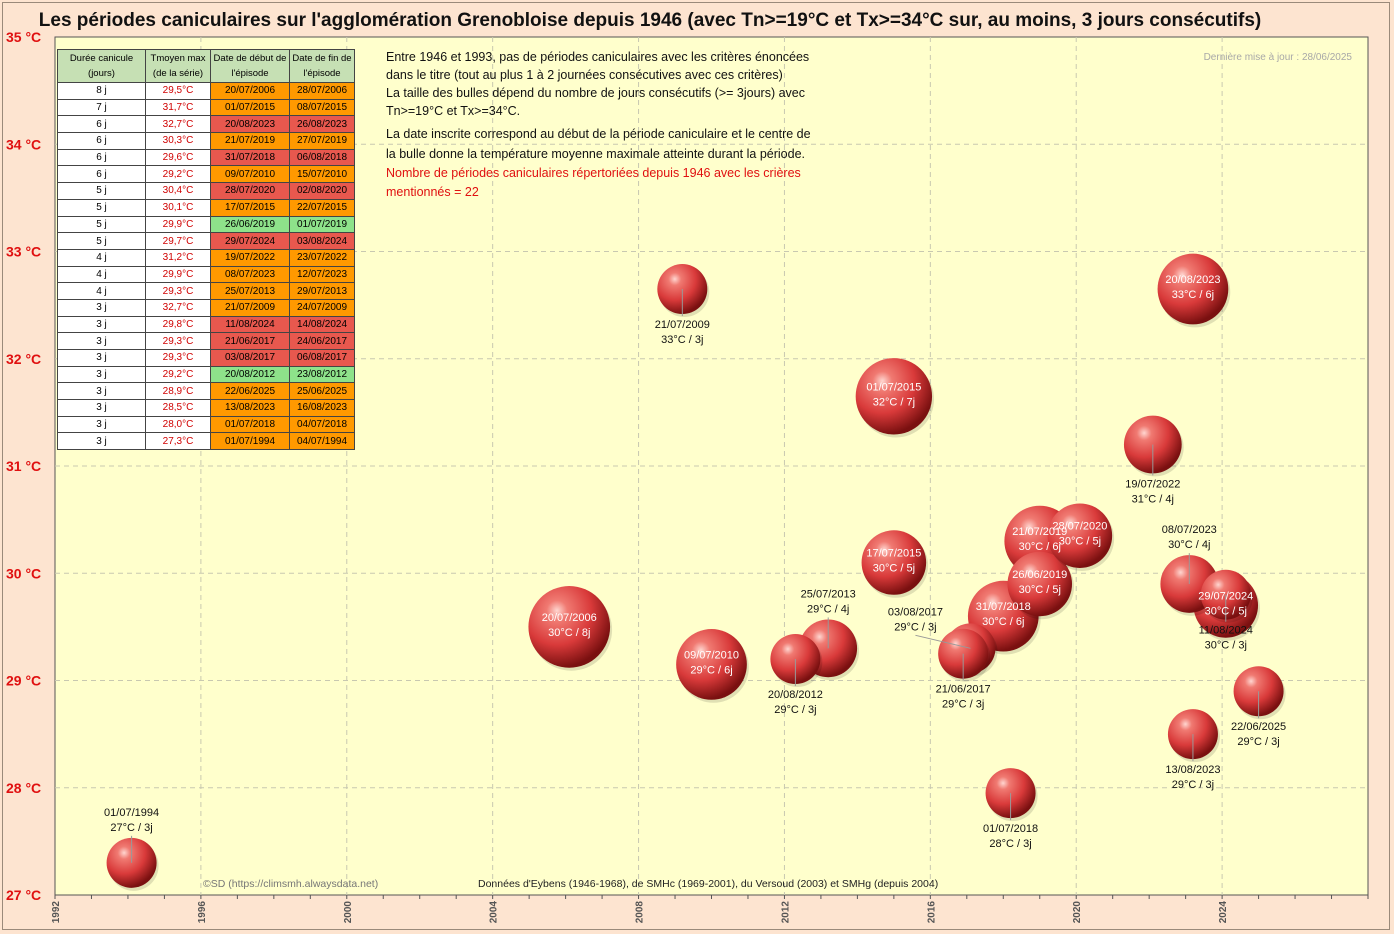 Image resolution: width=1394 pixels, height=934 pixels. What do you see at coordinates (178, 141) in the screenshot?
I see `tmoy-cell: 30,3°C` at bounding box center [178, 141].